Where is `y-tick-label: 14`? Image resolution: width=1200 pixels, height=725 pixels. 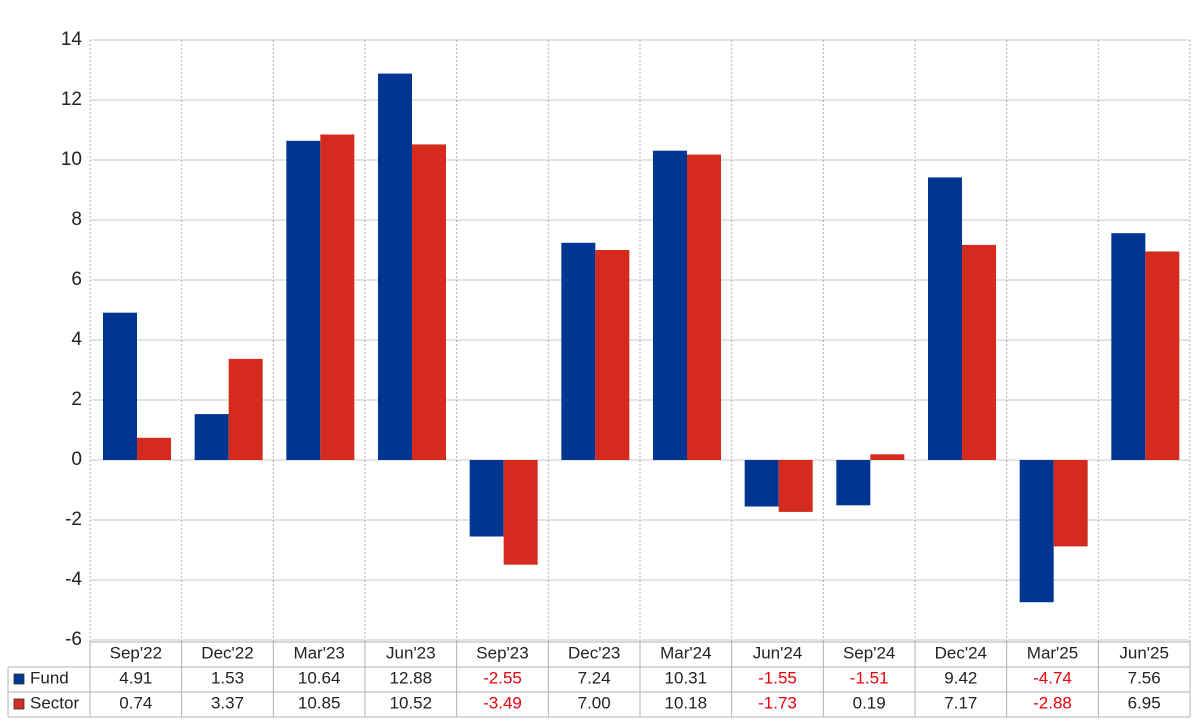
y-tick-label: 14 is located at coordinates (72, 39).